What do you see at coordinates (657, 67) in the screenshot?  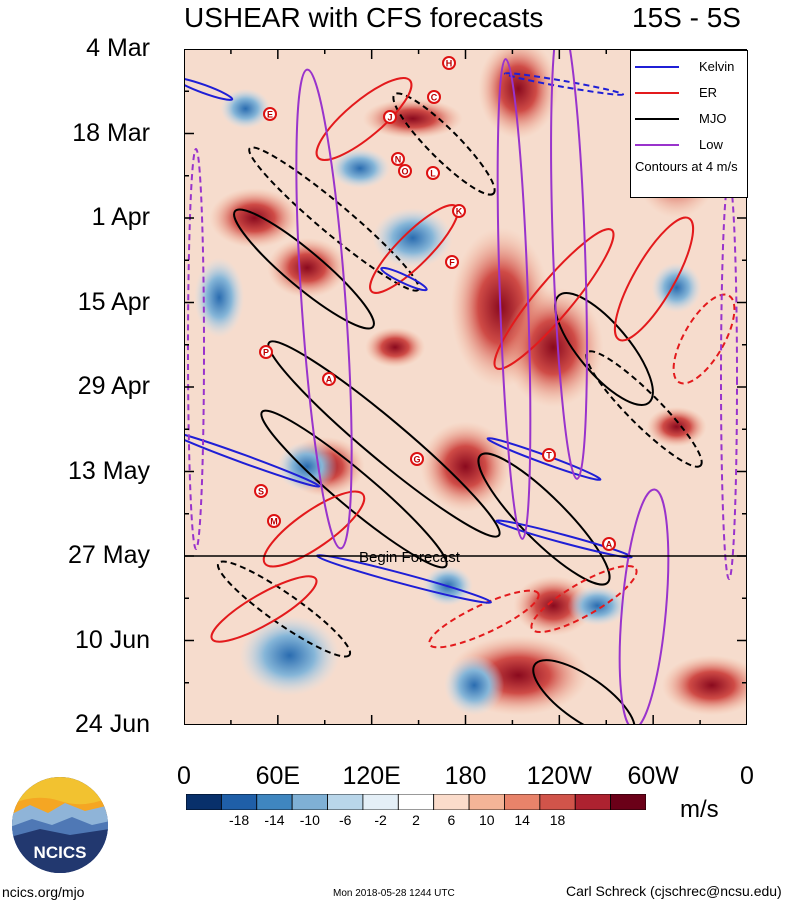 I see `legend-swatch-kelvin` at bounding box center [657, 67].